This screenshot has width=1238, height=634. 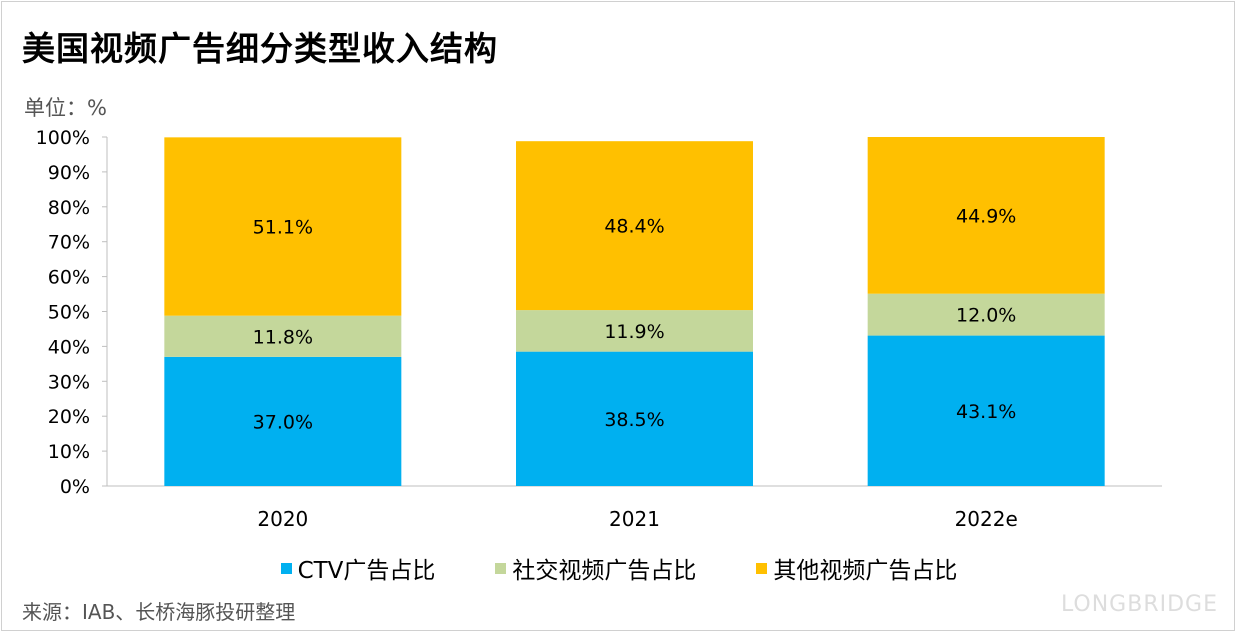 I want to click on data-label: 11.9%, so click(x=634, y=332).